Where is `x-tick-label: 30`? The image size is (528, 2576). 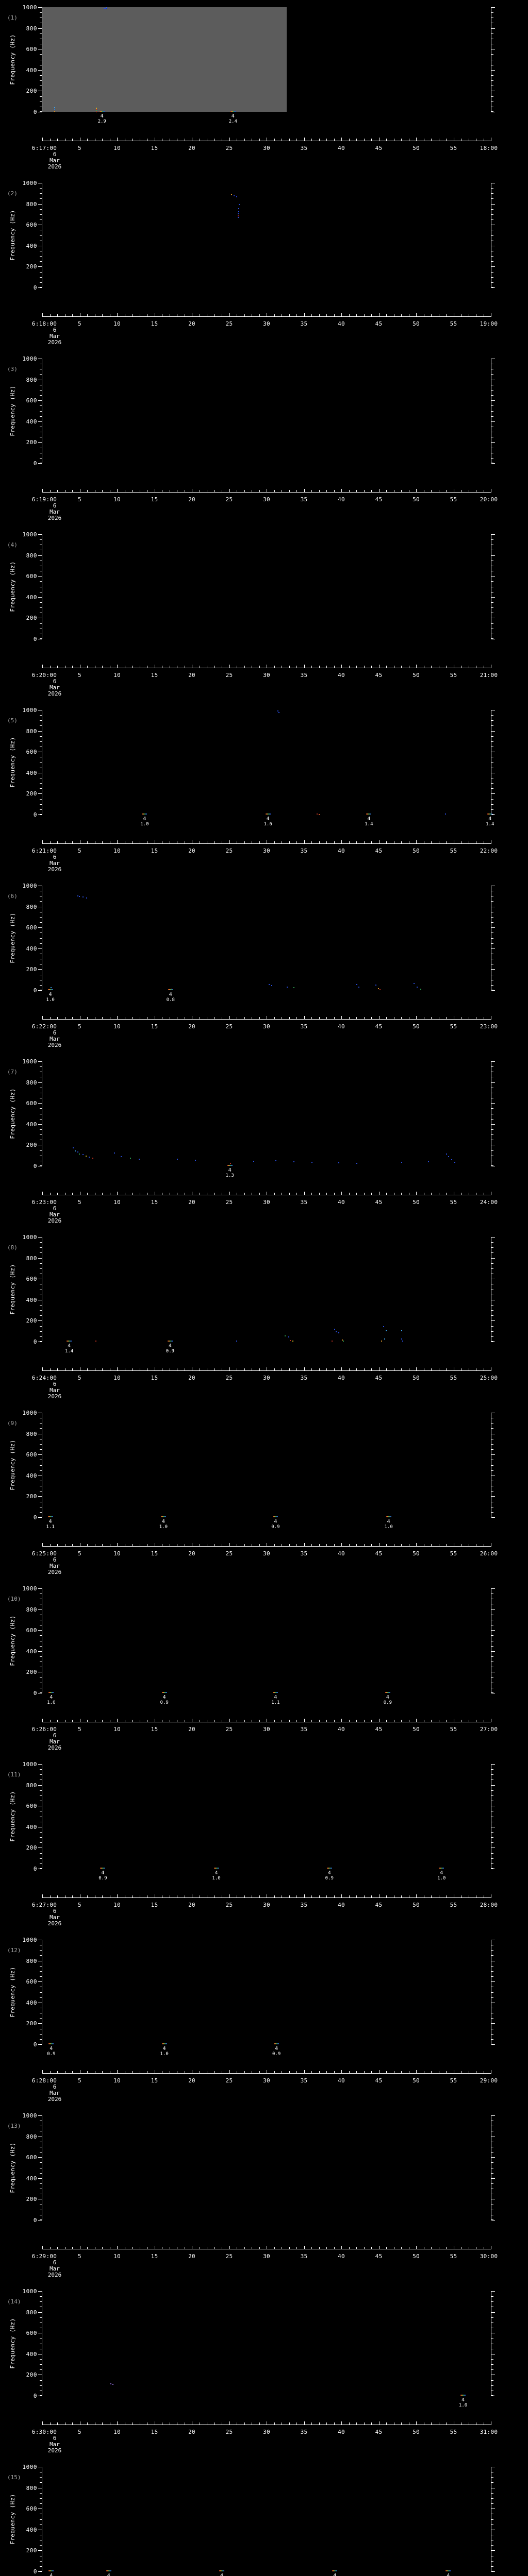 x-tick-label: 30 is located at coordinates (266, 851).